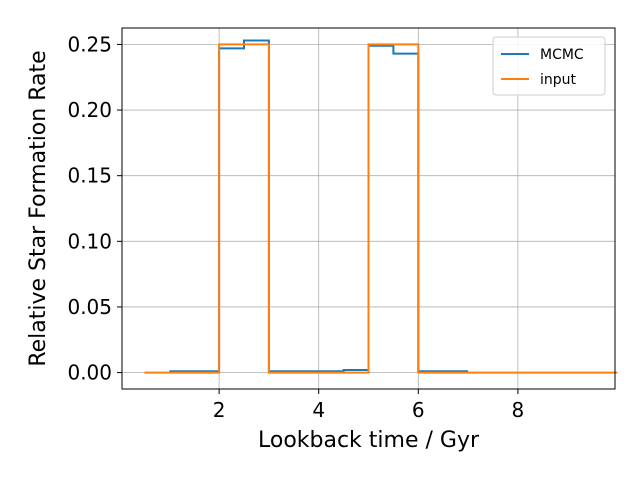 The height and width of the screenshot is (480, 640). I want to click on y-tick-label: 0.00, so click(89, 373).